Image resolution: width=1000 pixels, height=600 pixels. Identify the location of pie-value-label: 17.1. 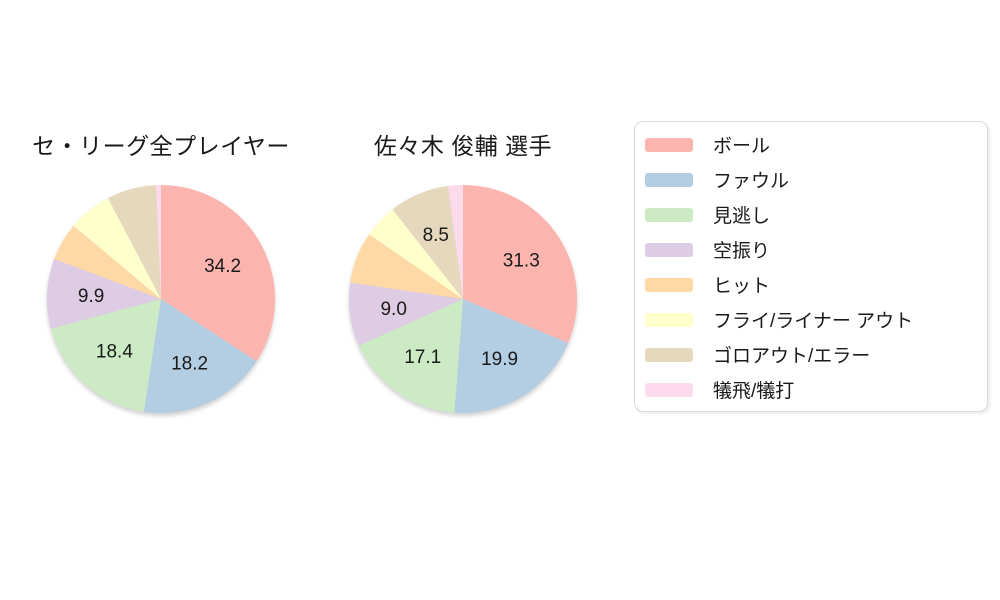
(422, 357).